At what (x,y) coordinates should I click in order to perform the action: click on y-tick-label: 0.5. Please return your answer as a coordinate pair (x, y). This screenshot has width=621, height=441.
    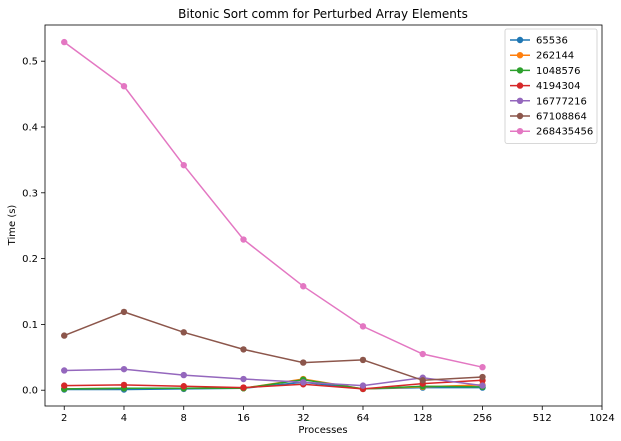
    Looking at the image, I should click on (30, 62).